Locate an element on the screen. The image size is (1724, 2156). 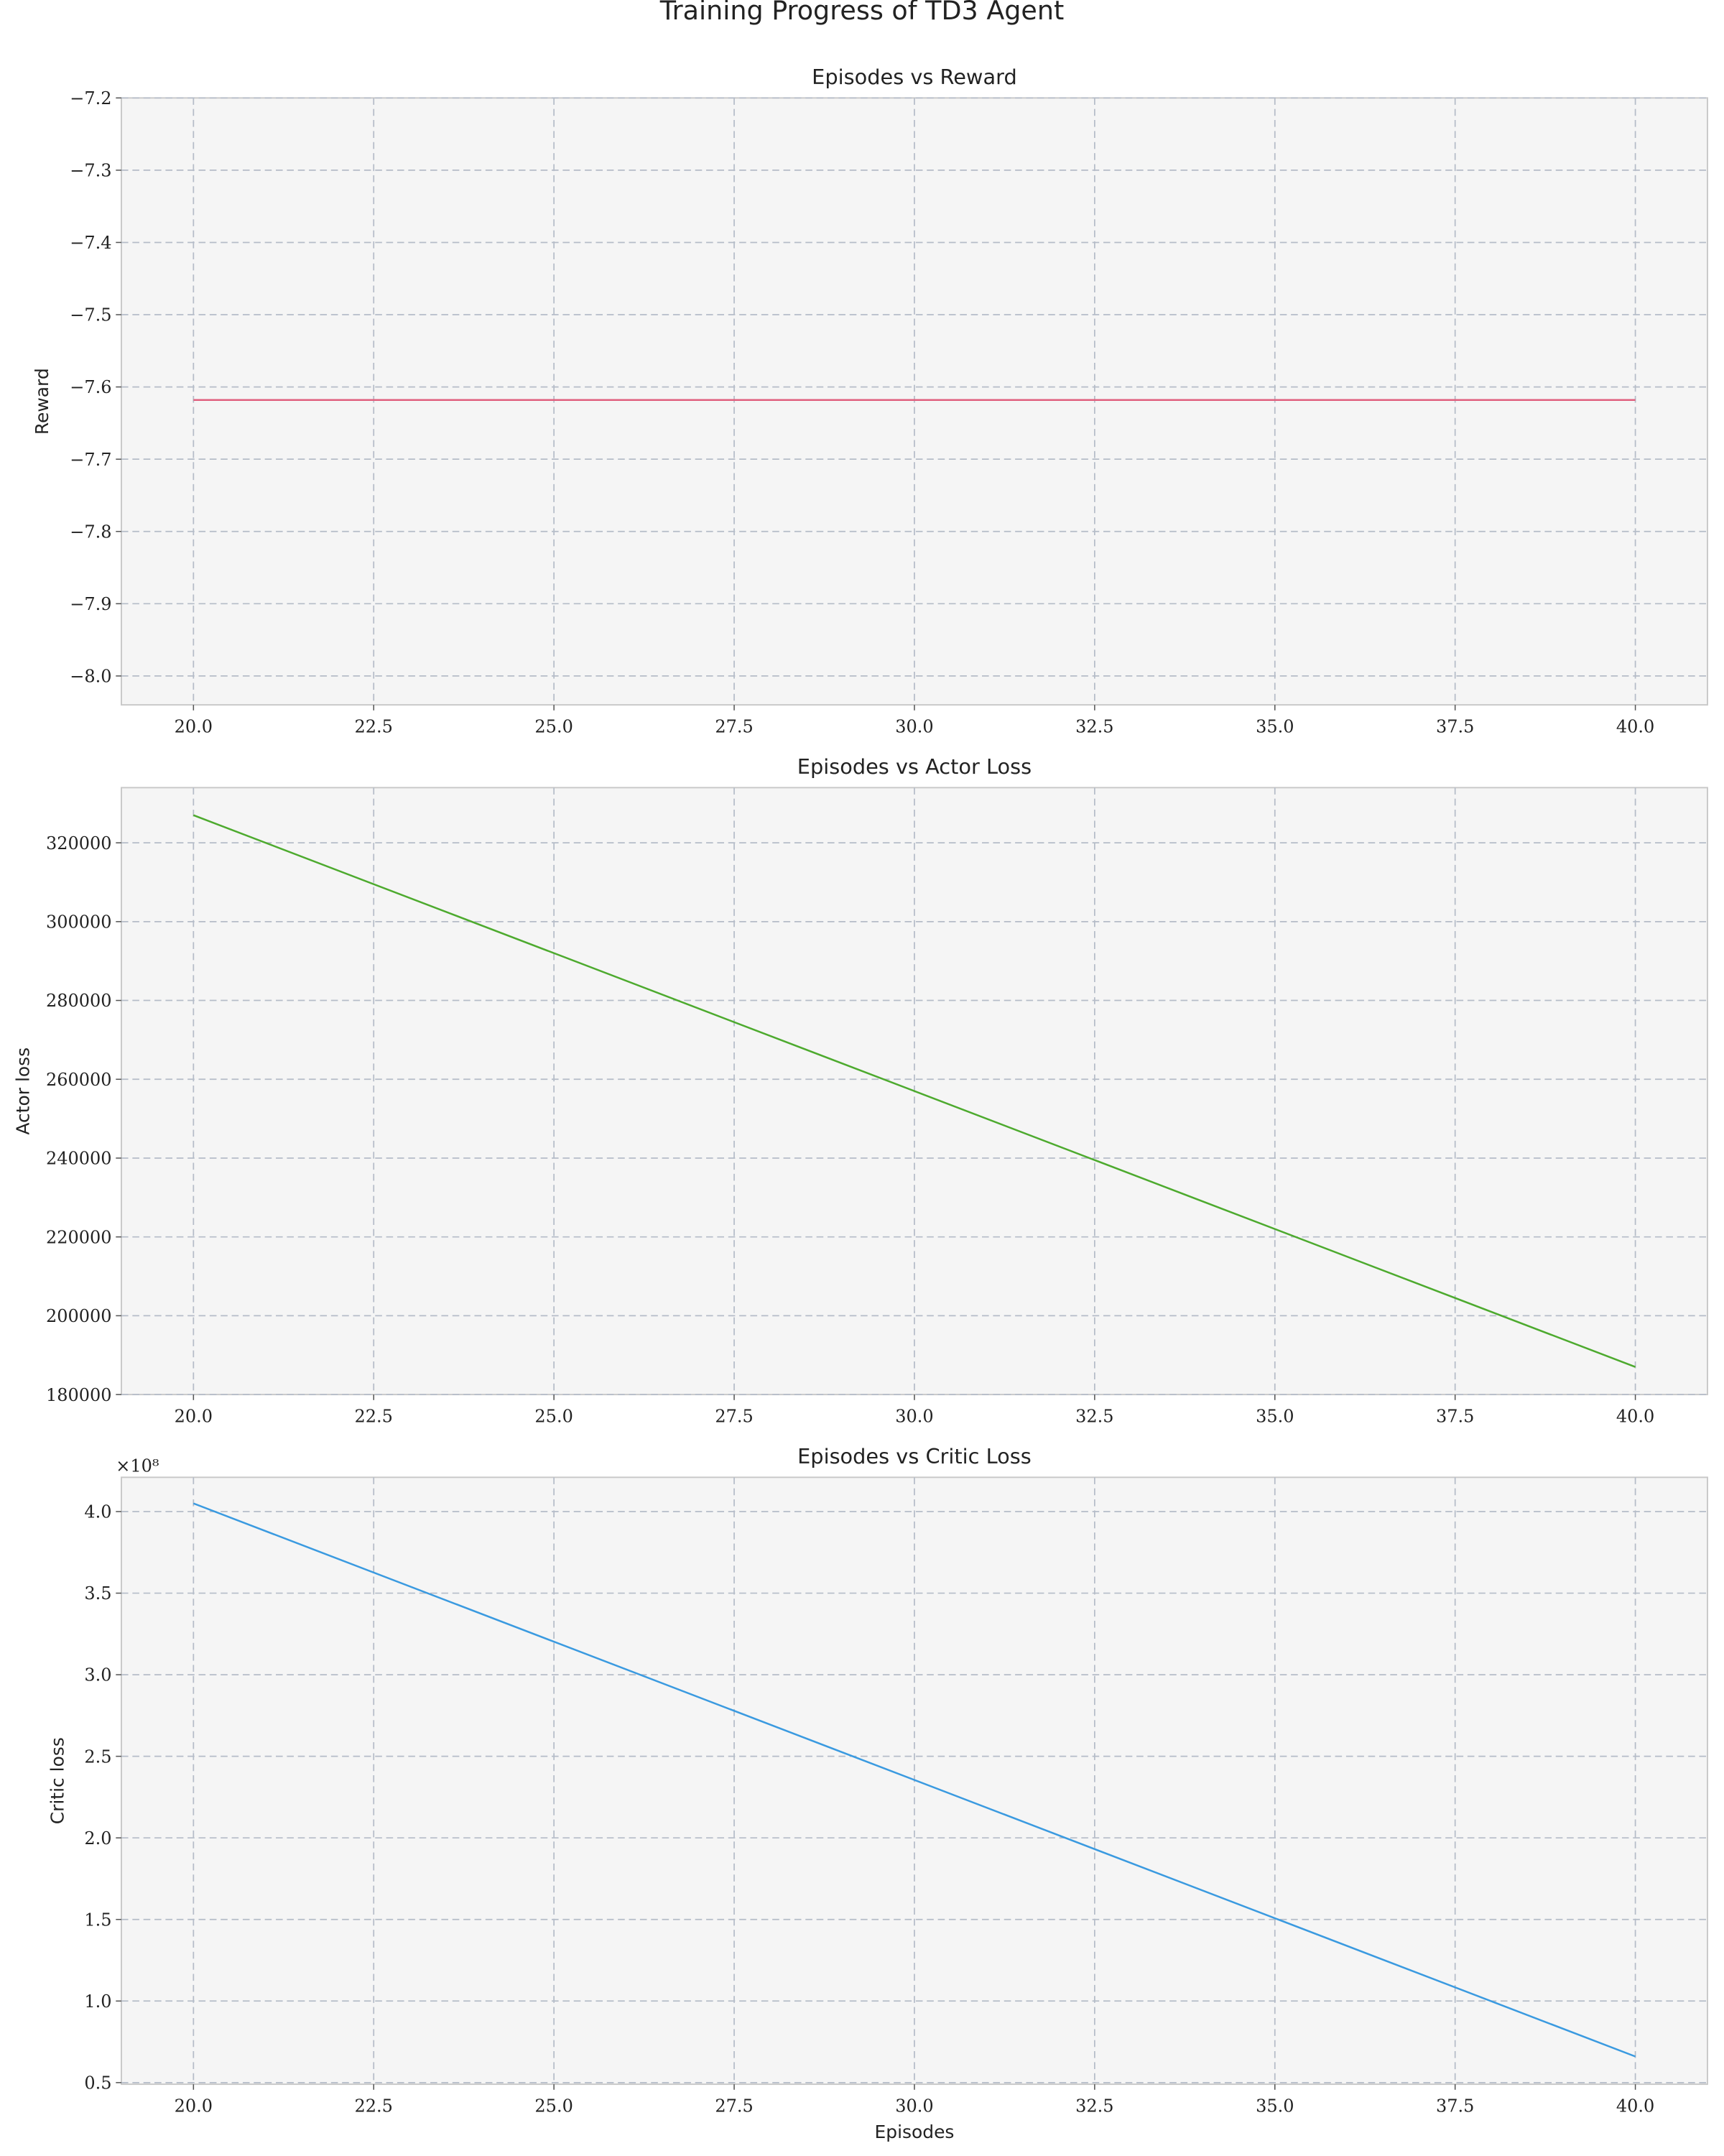
y-tick-label: −7.2 is located at coordinates (90, 98).